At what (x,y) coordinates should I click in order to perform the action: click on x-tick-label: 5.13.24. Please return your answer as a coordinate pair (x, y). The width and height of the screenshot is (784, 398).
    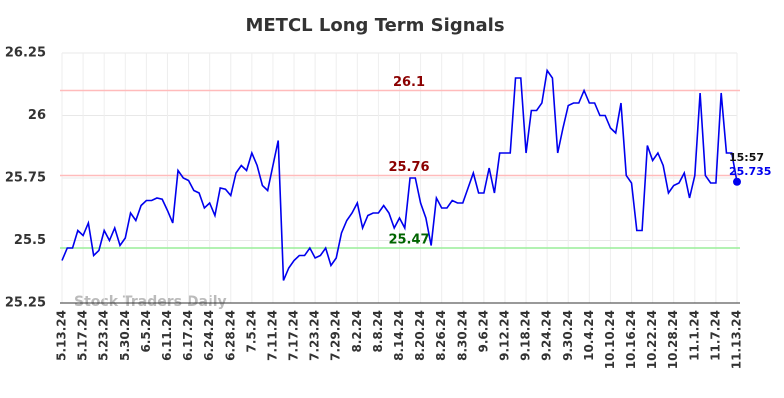
    Looking at the image, I should click on (62, 335).